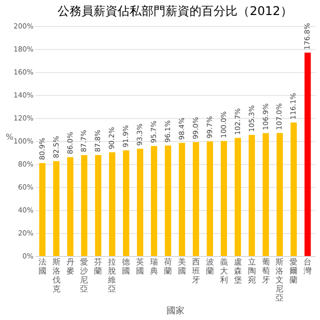 The height and width of the screenshot is (320, 320). Describe the element at coordinates (56, 276) in the screenshot. I see `x-tick-label: 斯洛伐克` at that location.